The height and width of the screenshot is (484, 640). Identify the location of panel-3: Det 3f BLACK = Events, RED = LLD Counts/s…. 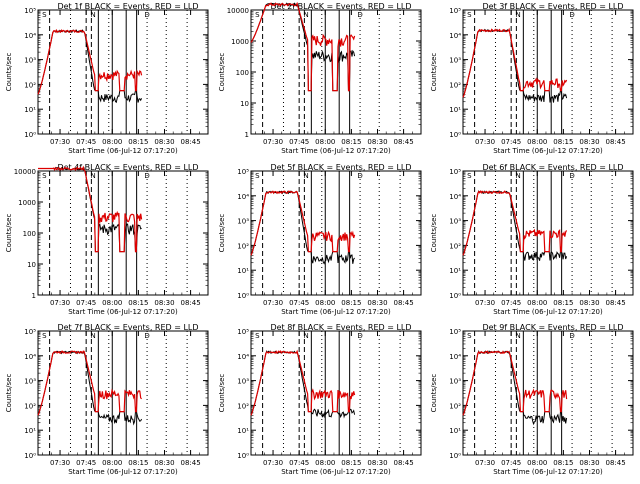
(532, 78).